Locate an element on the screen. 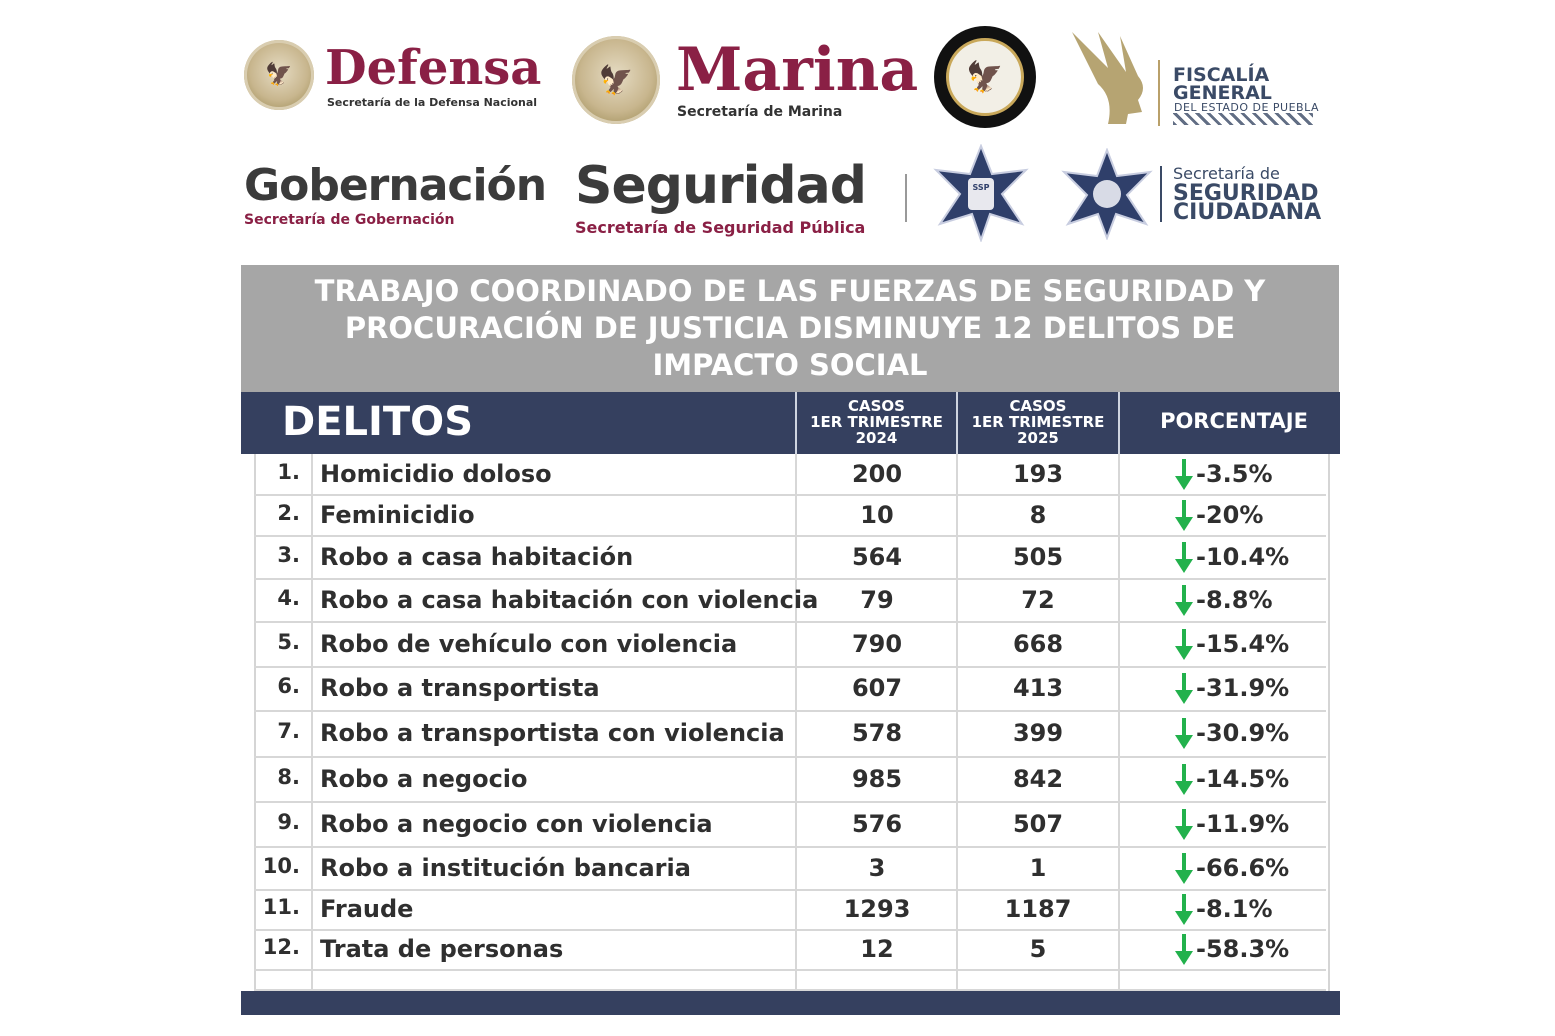 The image size is (1555, 1036). fiscalia-pattern is located at coordinates (1243, 119).